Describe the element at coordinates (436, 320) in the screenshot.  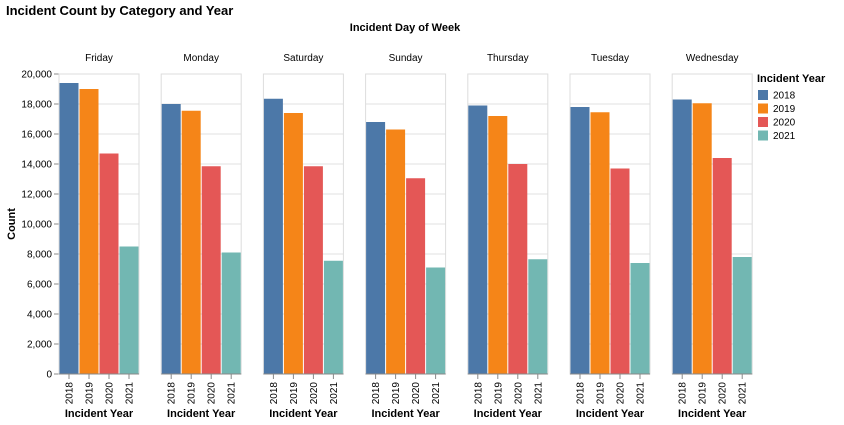
I see `bar-sunday-2021` at that location.